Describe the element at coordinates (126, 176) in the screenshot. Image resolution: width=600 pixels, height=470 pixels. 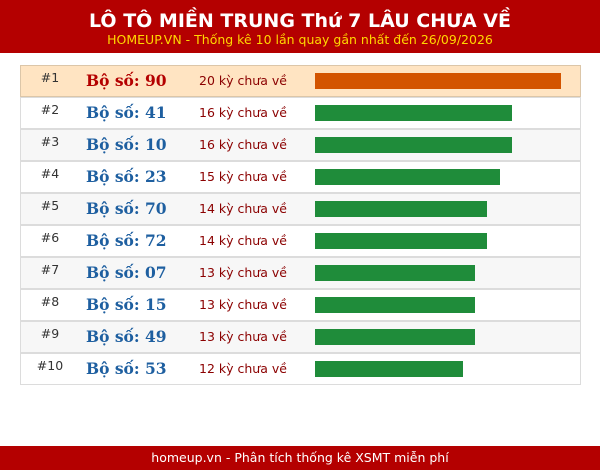
I see `category-label: Bộ số: 23` at that location.